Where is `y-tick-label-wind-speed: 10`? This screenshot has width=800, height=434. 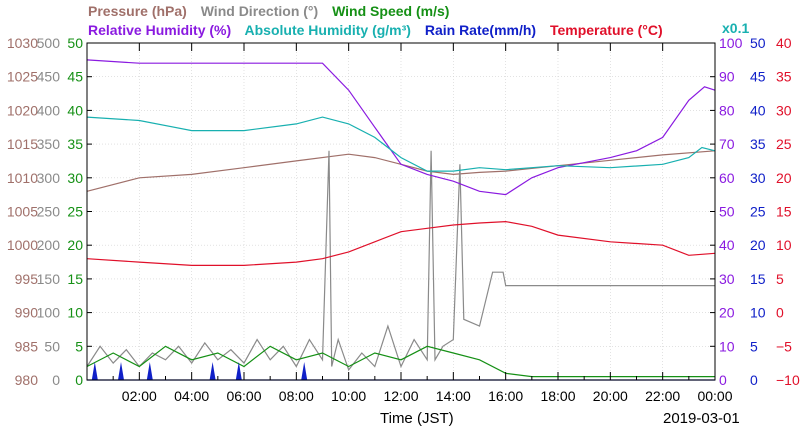 y-tick-label-wind-speed: 10 is located at coordinates (75, 313).